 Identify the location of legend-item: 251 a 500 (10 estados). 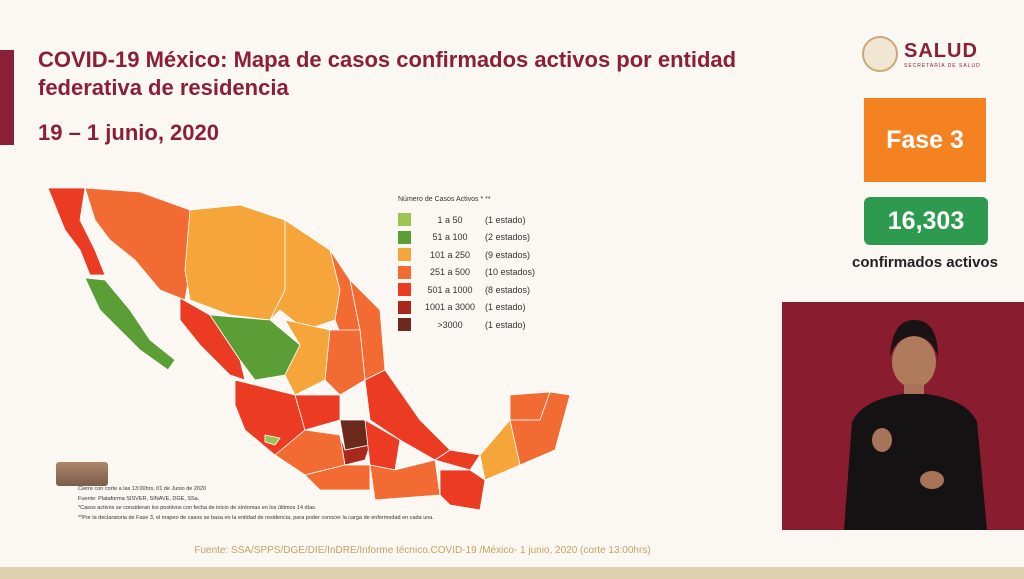
(466, 273).